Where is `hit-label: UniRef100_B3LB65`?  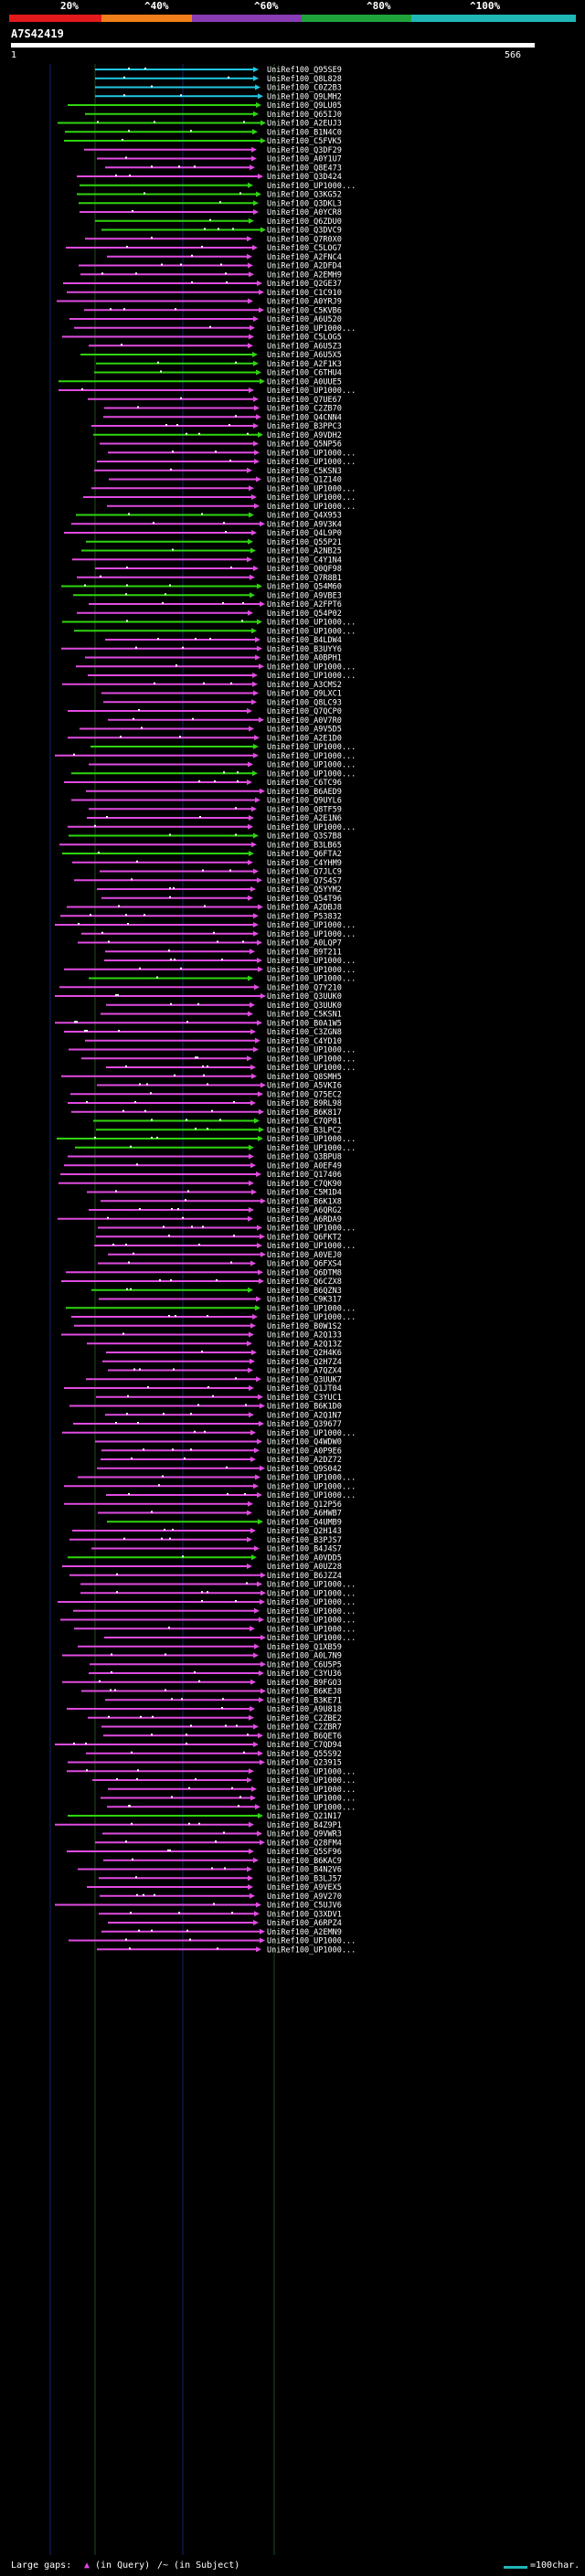
hit-label: UniRef100_B3LB65 is located at coordinates (304, 845).